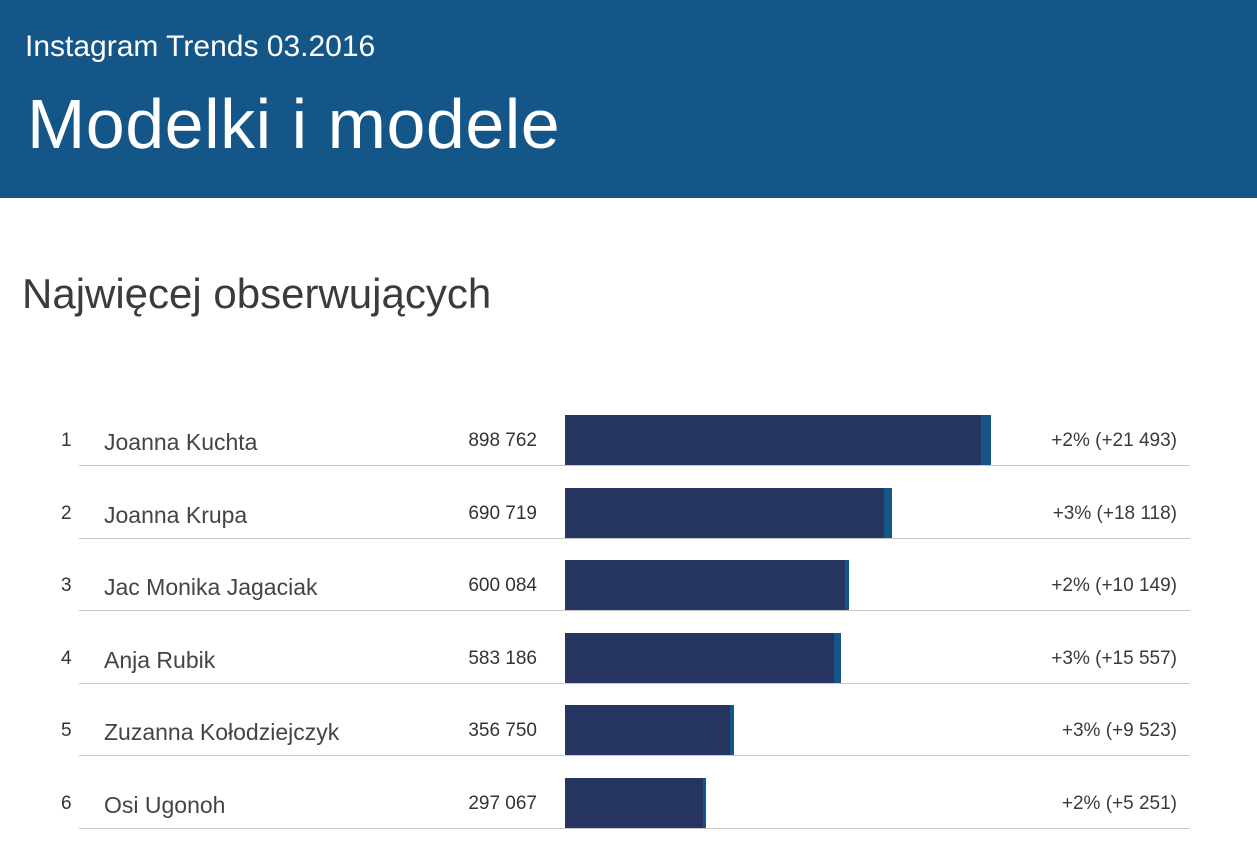  What do you see at coordinates (66, 440) in the screenshot?
I see `rank-number: 1` at bounding box center [66, 440].